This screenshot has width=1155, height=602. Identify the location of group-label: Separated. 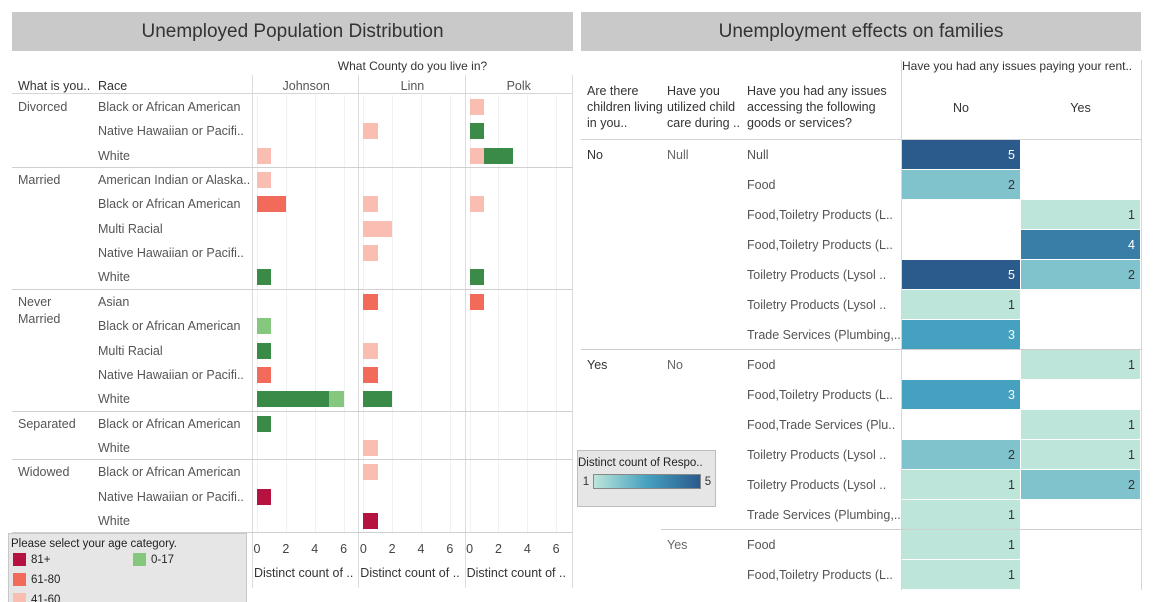
(47, 423).